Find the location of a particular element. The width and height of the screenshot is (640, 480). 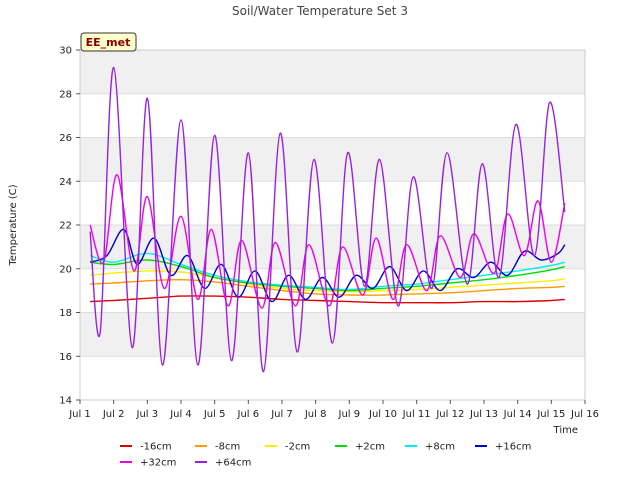

legend-label: +64cm is located at coordinates (233, 463).